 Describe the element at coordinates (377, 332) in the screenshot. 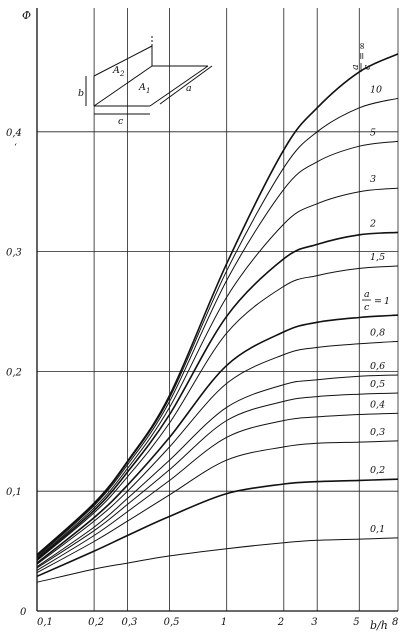

I see `series-label: 0,8` at that location.